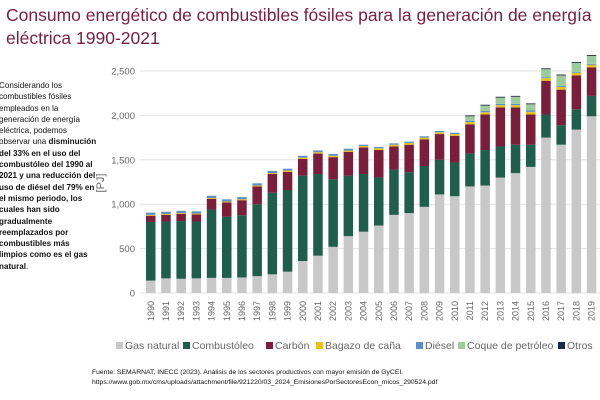  What do you see at coordinates (546, 311) in the screenshot?
I see `x-tick-label: 2016` at bounding box center [546, 311].